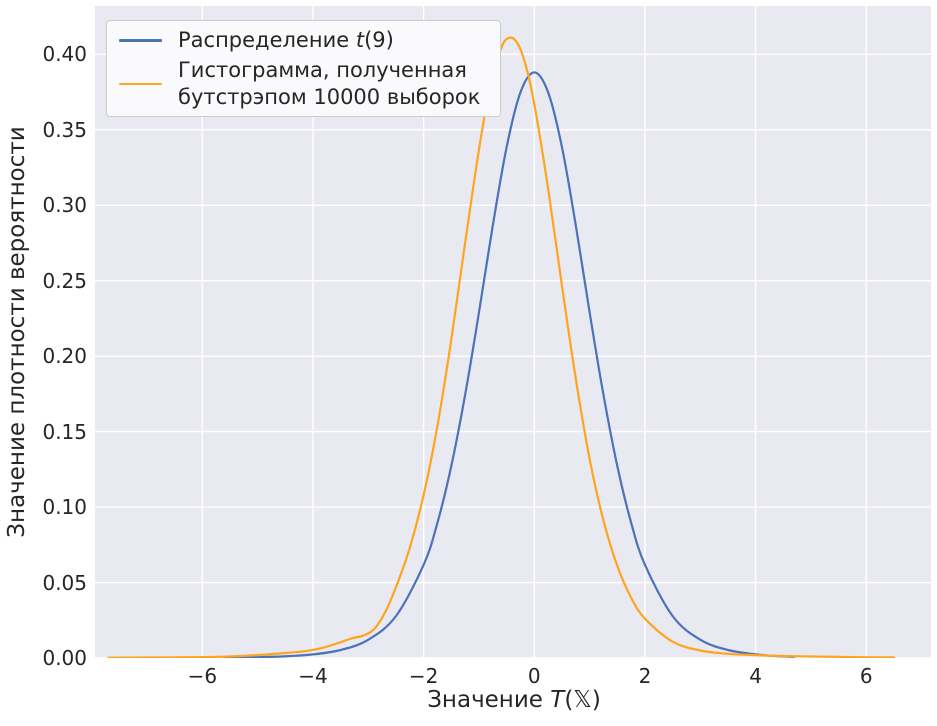  What do you see at coordinates (329, 97) in the screenshot?
I see `legend-label-bootstrap-line2: бутстрэпом 10000 выборок` at bounding box center [329, 97].